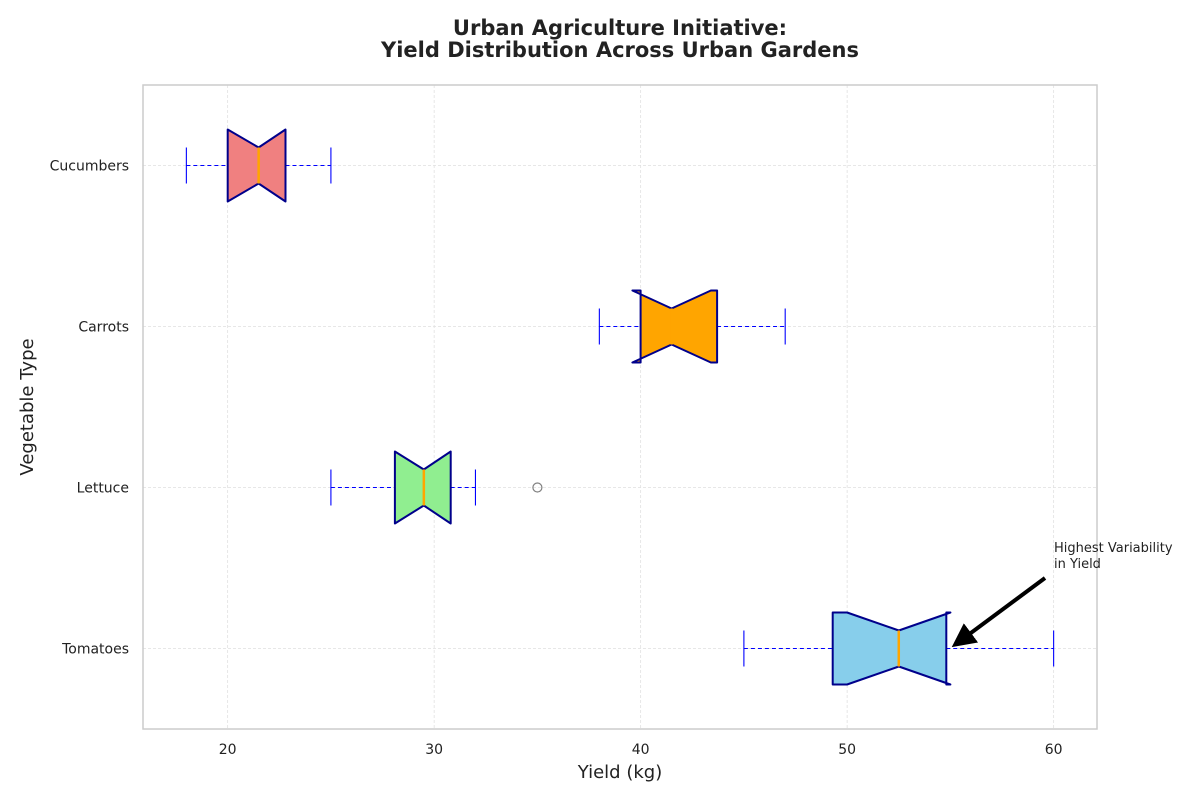 The height and width of the screenshot is (804, 1200). Describe the element at coordinates (999, 612) in the screenshot. I see `annotation-arrow` at that location.